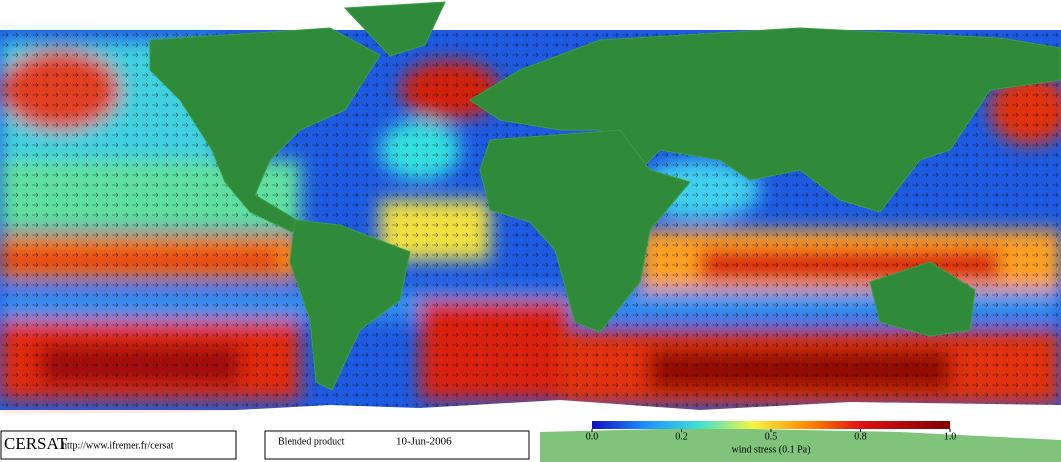 This screenshot has width=1061, height=462. Describe the element at coordinates (311, 441) in the screenshot. I see `product: Blended product` at that location.